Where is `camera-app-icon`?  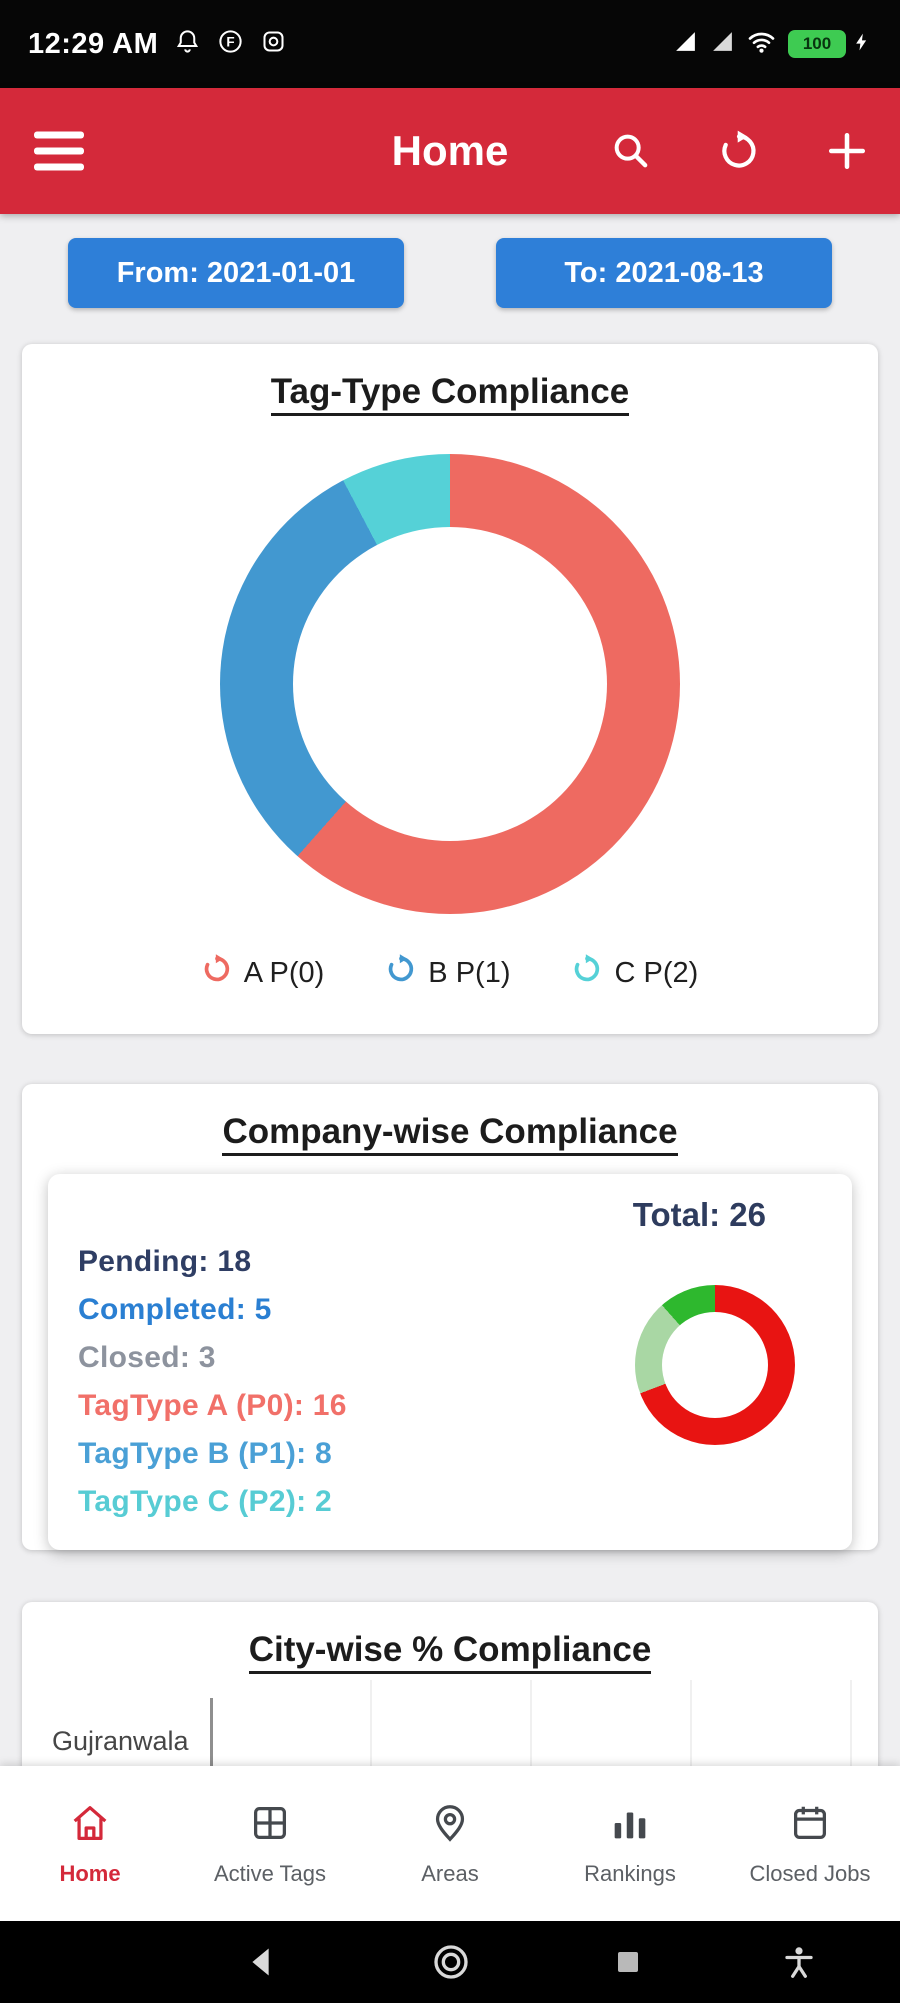
camera-app-icon is located at coordinates (273, 44).